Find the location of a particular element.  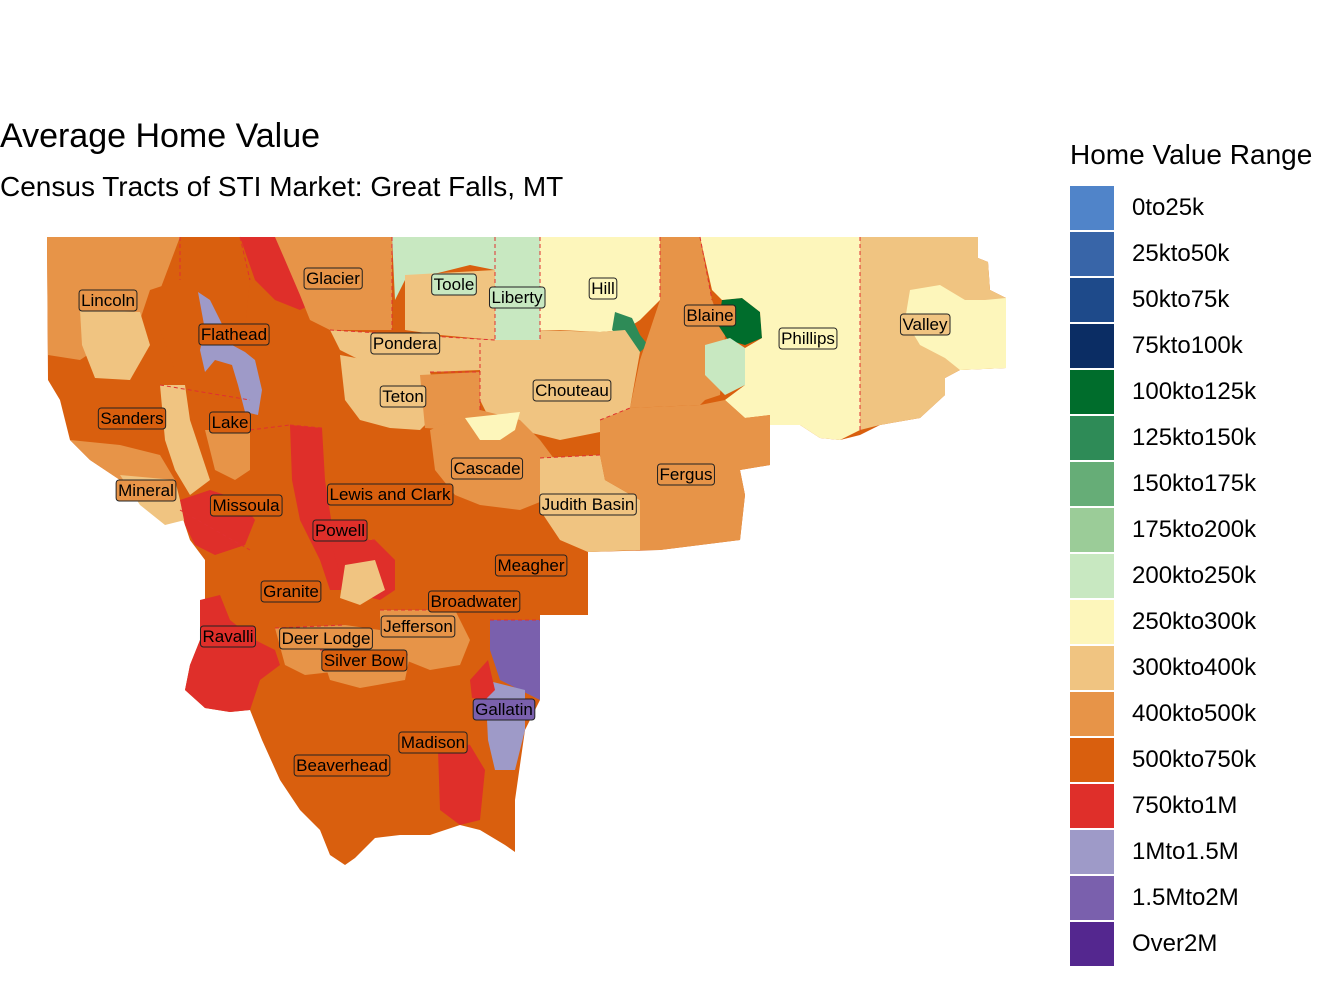

county-label: Toole is located at coordinates (454, 284).